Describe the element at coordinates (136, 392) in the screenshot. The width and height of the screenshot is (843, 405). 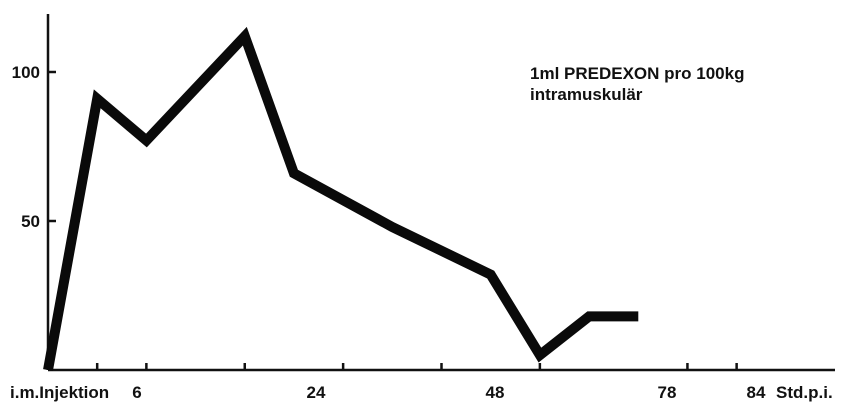
I see `x-tick-label-6: 6` at that location.